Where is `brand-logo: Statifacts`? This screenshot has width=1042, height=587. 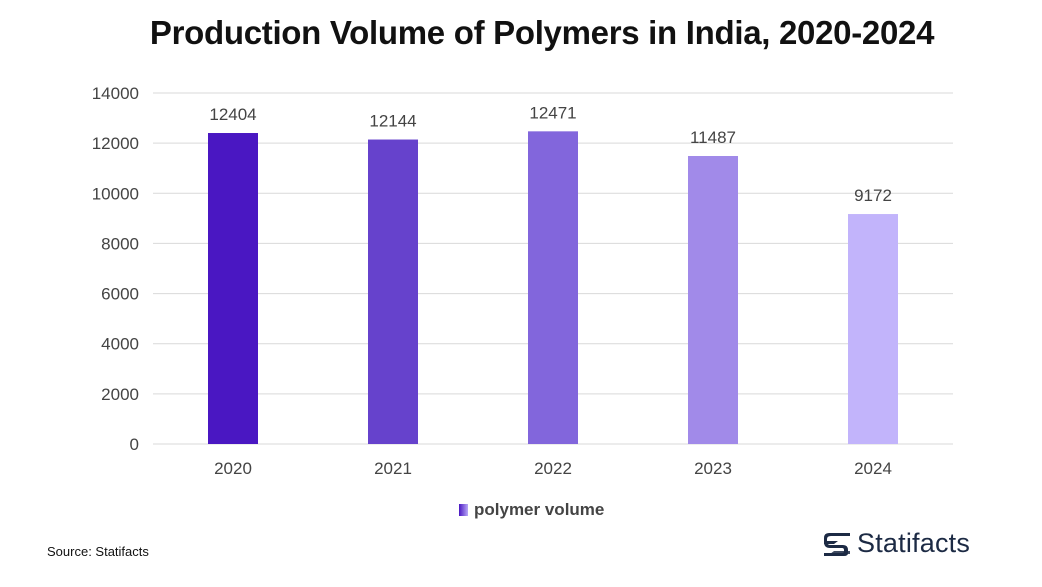
brand-logo: Statifacts is located at coordinates (896, 543).